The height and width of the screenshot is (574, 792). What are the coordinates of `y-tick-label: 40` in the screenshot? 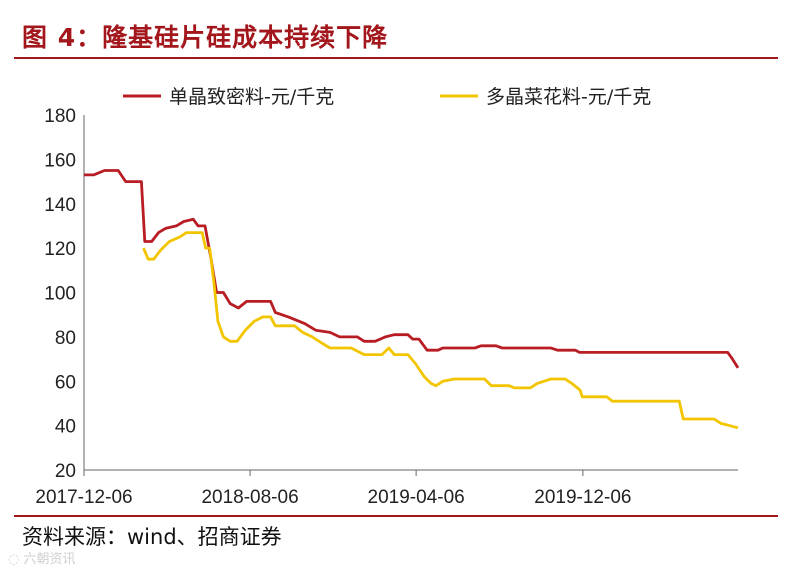 It's located at (65, 427).